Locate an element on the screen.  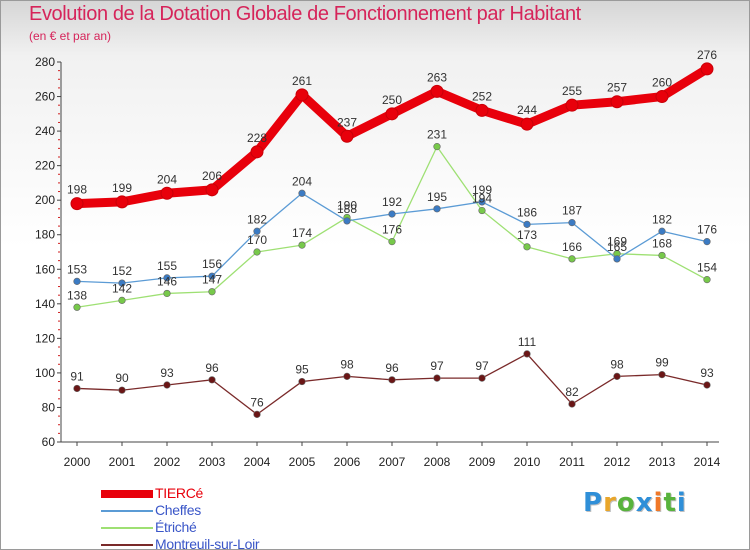
legend-label: Étriché is located at coordinates (176, 527).